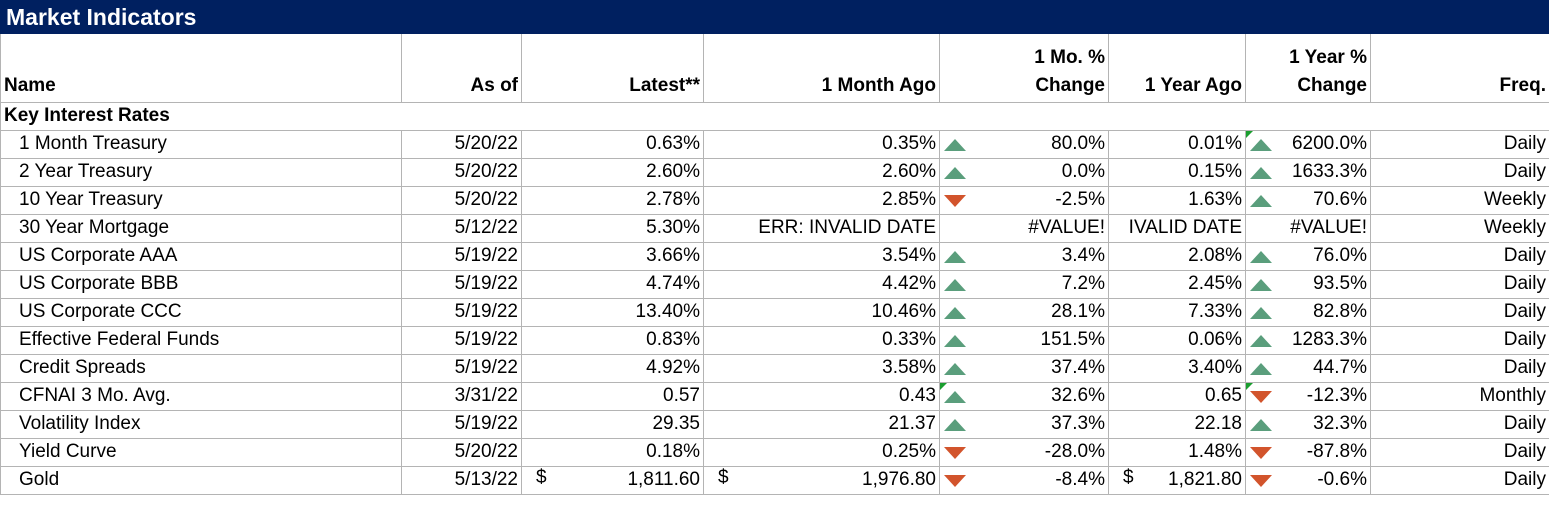 This screenshot has width=1549, height=509. I want to click on cell-as-of: 5/12/22, so click(461, 228).